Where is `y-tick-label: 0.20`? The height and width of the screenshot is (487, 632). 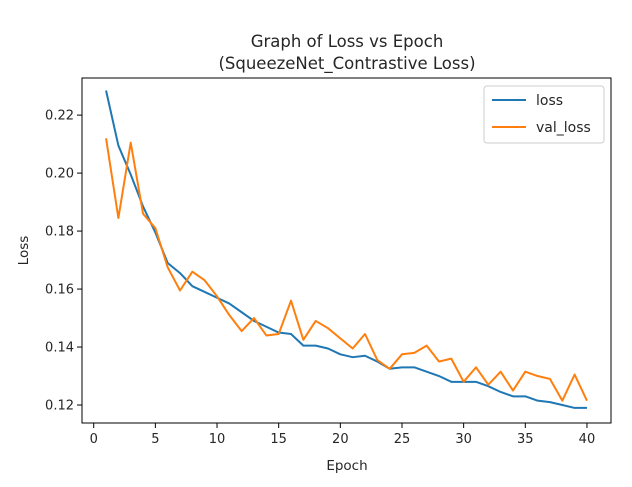
y-tick-label: 0.20 is located at coordinates (59, 174).